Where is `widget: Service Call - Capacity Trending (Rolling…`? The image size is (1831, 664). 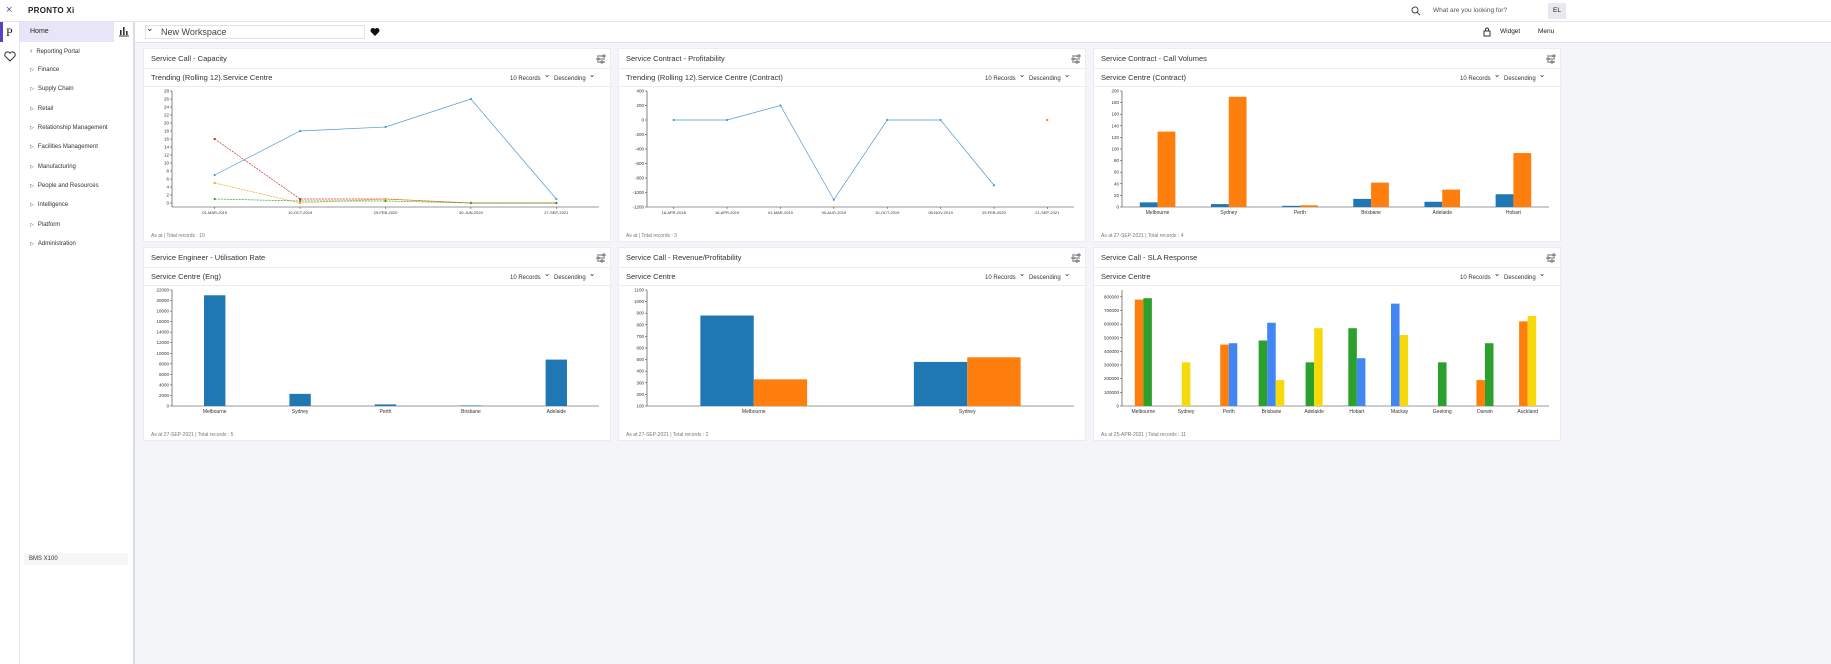
widget: Service Call - Capacity Trending (Rolling… is located at coordinates (377, 145).